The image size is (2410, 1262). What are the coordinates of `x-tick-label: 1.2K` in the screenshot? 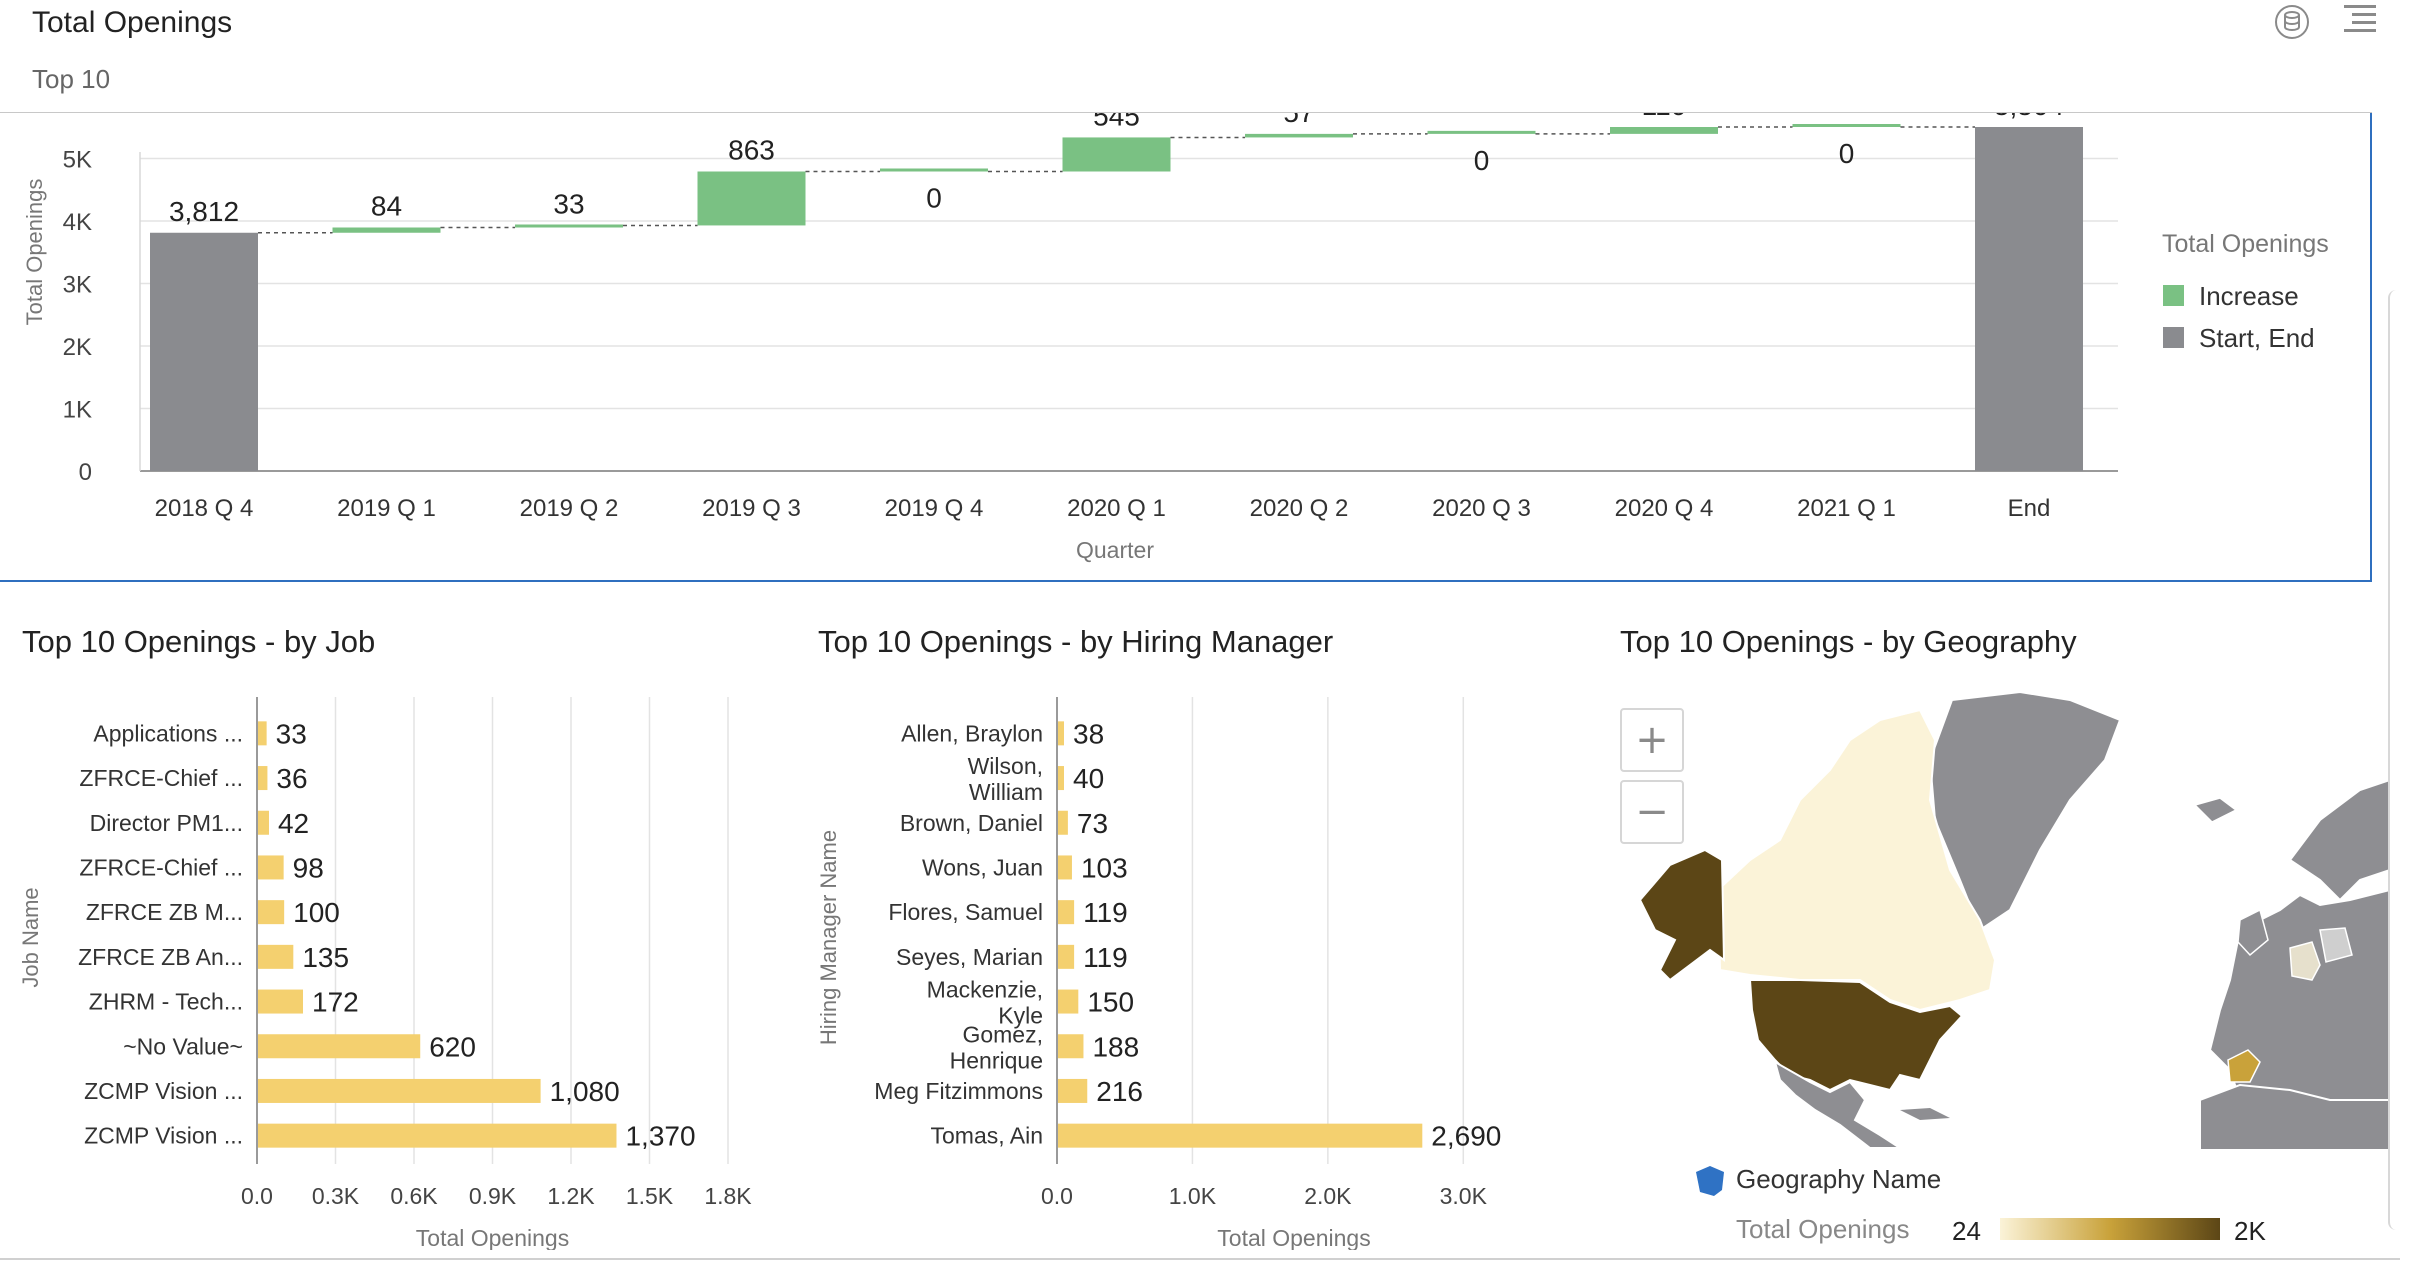 It's located at (571, 1196).